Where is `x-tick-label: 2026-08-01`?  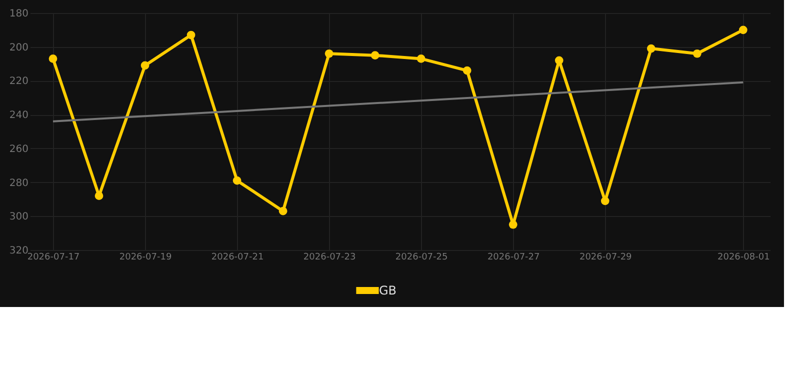
x-tick-label: 2026-08-01 is located at coordinates (744, 257).